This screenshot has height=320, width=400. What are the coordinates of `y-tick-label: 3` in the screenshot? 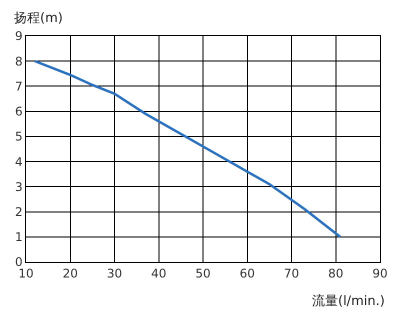 It's located at (18, 187).